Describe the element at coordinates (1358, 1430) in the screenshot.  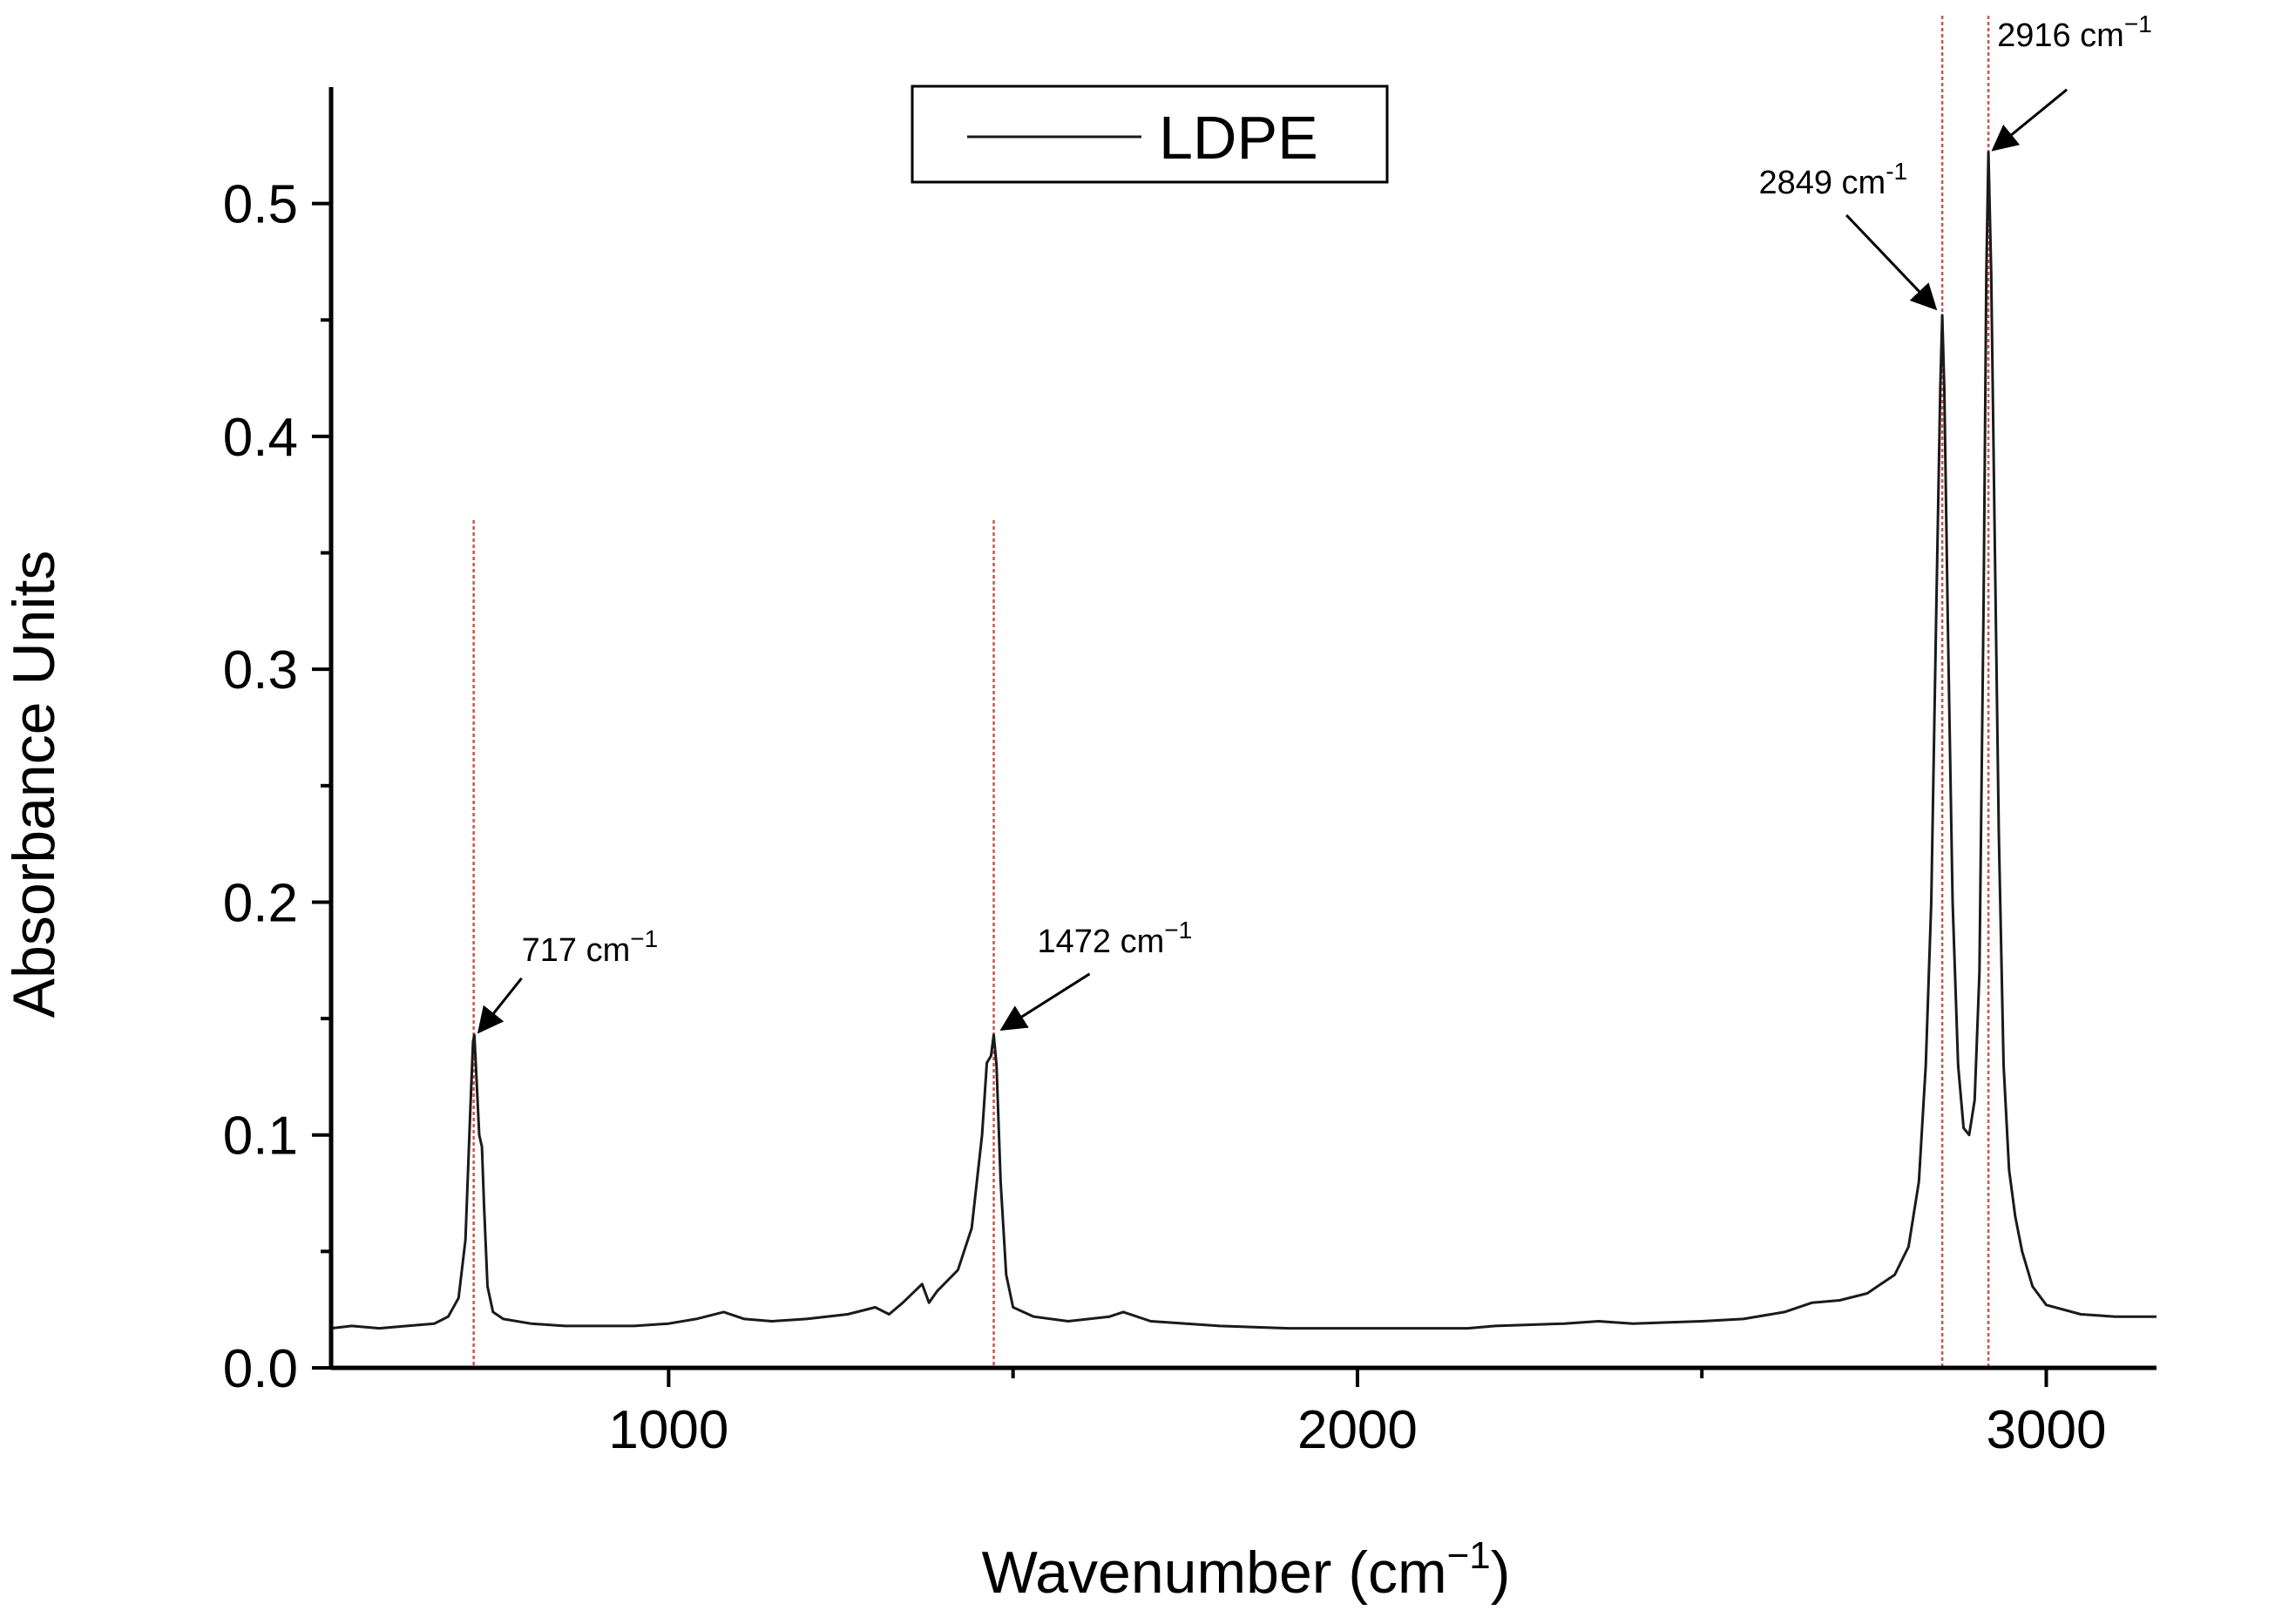
I see `x-tick-label: 2000` at that location.